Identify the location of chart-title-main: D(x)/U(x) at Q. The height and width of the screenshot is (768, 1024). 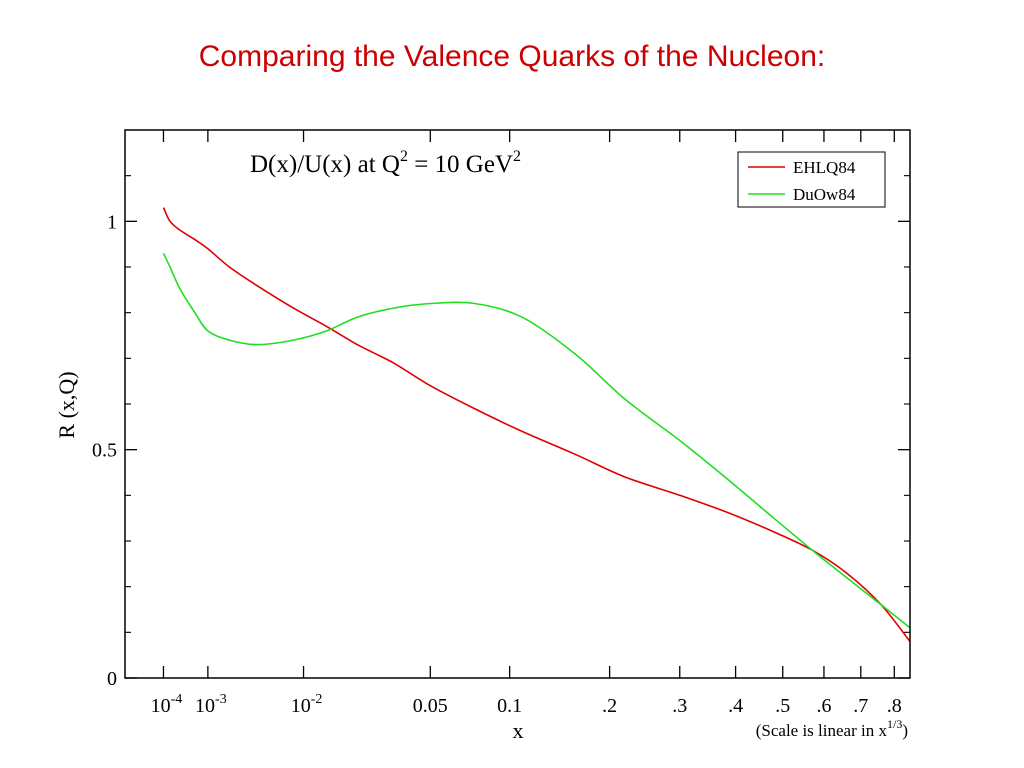
(325, 164).